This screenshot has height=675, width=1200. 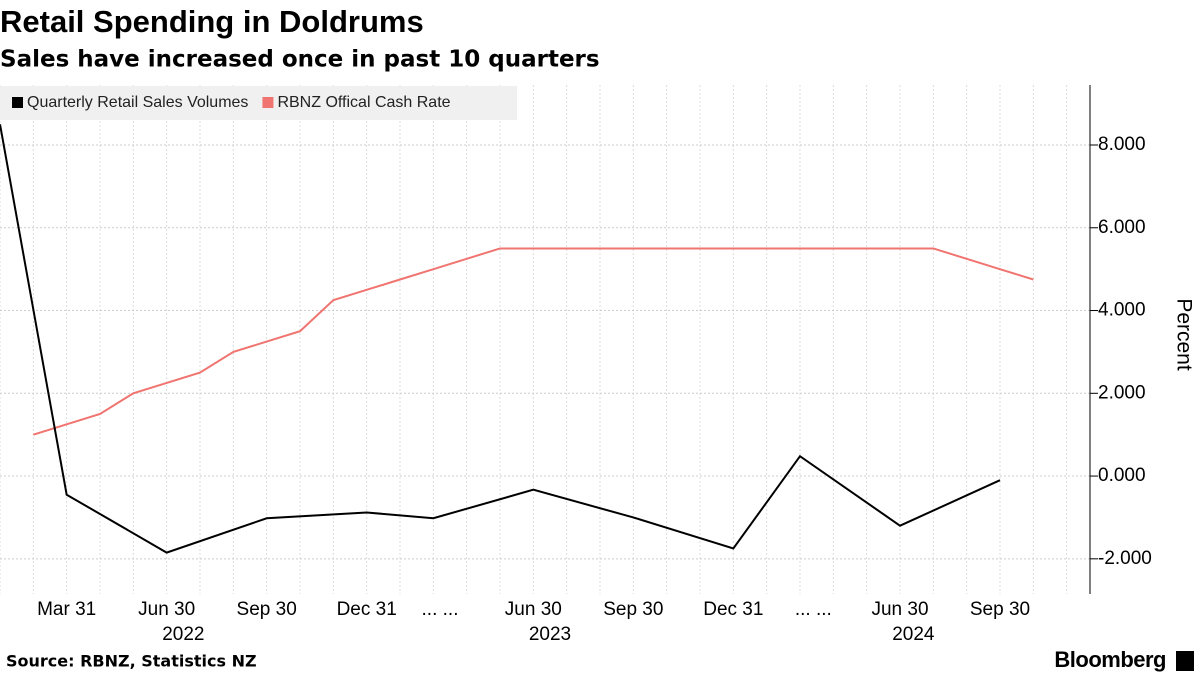 I want to click on y-tick-label: 8.000, so click(x=1122, y=144).